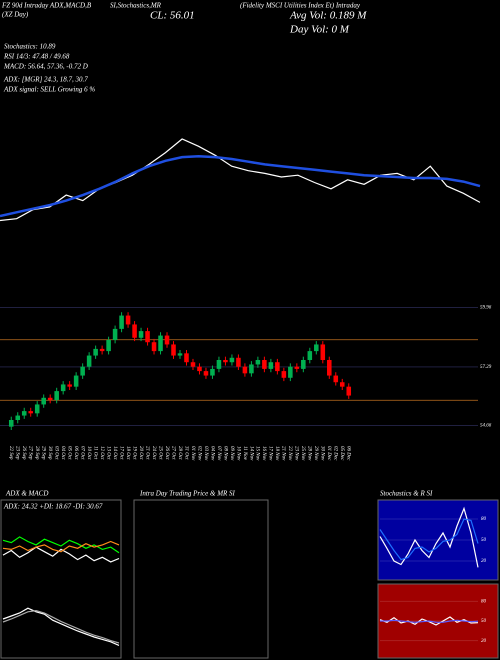 This screenshot has height=660, width=500. What do you see at coordinates (127, 453) in the screenshot?
I see `x-tick-label: 18 Oct` at bounding box center [127, 453].